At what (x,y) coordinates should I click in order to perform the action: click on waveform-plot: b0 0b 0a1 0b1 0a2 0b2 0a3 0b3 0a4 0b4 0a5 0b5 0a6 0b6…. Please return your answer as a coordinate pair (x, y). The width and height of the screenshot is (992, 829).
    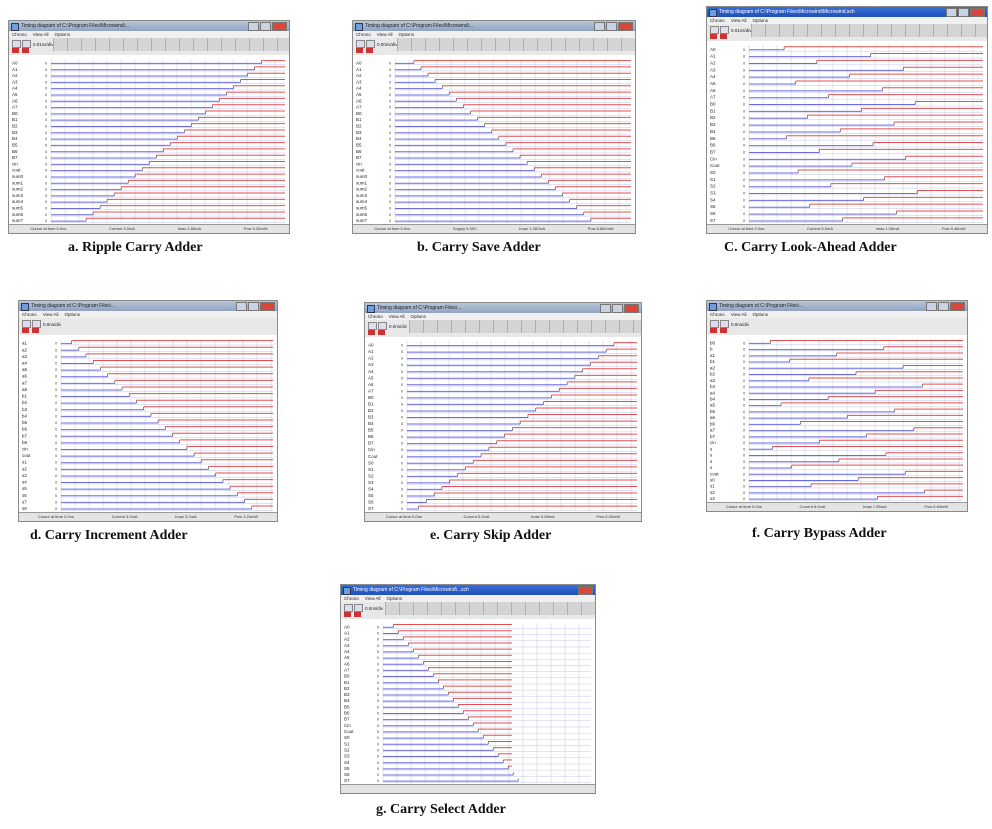
    Looking at the image, I should click on (836, 420).